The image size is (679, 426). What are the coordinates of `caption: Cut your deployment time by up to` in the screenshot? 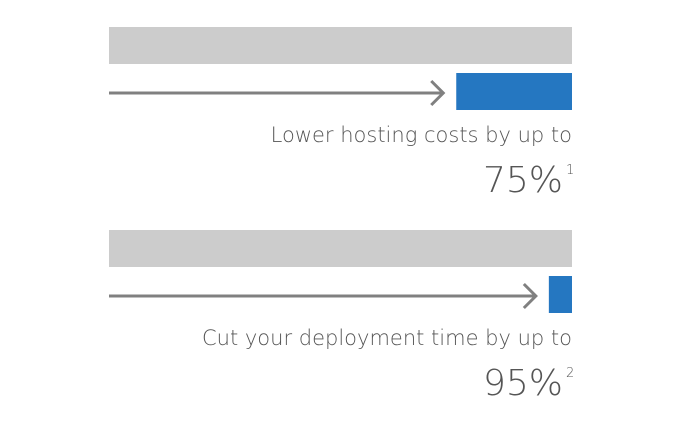 It's located at (387, 338).